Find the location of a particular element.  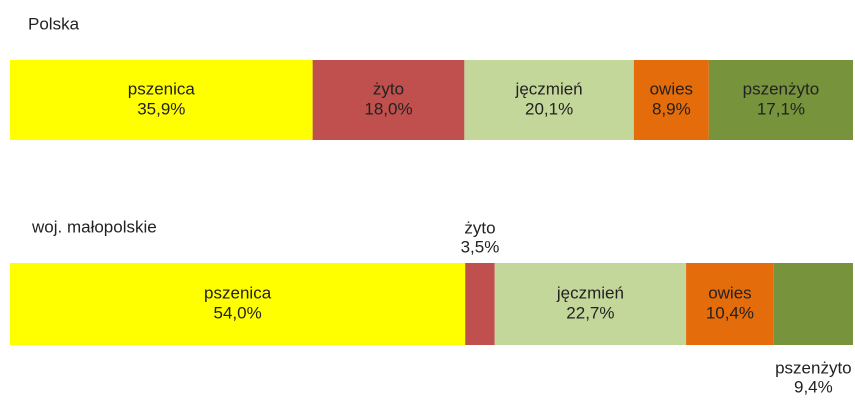

value-label: 18,0% is located at coordinates (388, 108).